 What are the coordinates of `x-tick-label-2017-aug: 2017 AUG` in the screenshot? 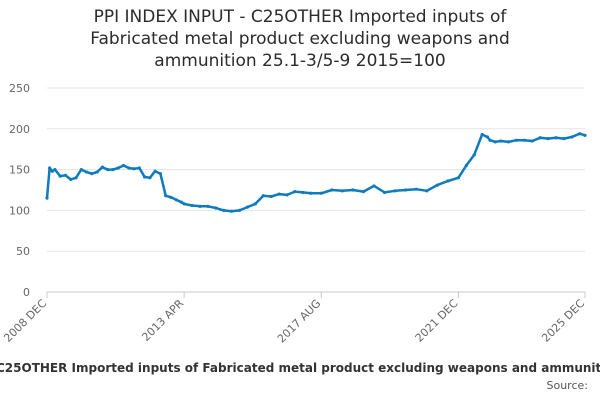 It's located at (299, 321).